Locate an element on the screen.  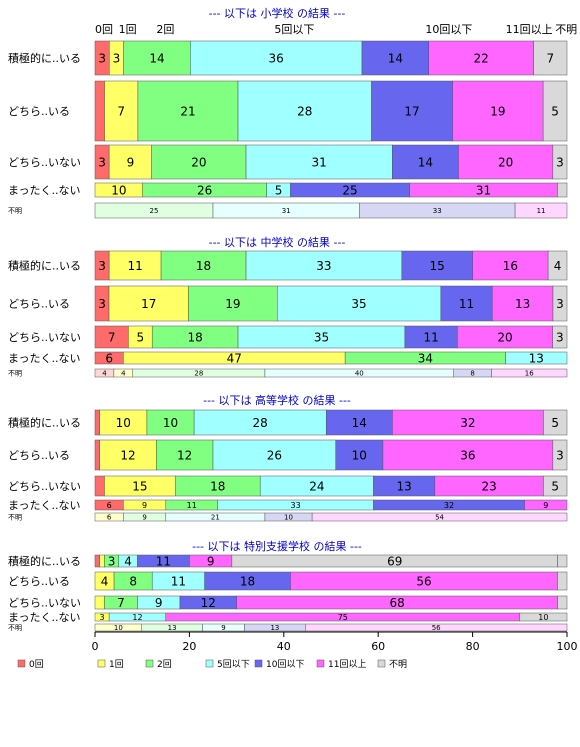
data-label: 8 is located at coordinates (472, 374).